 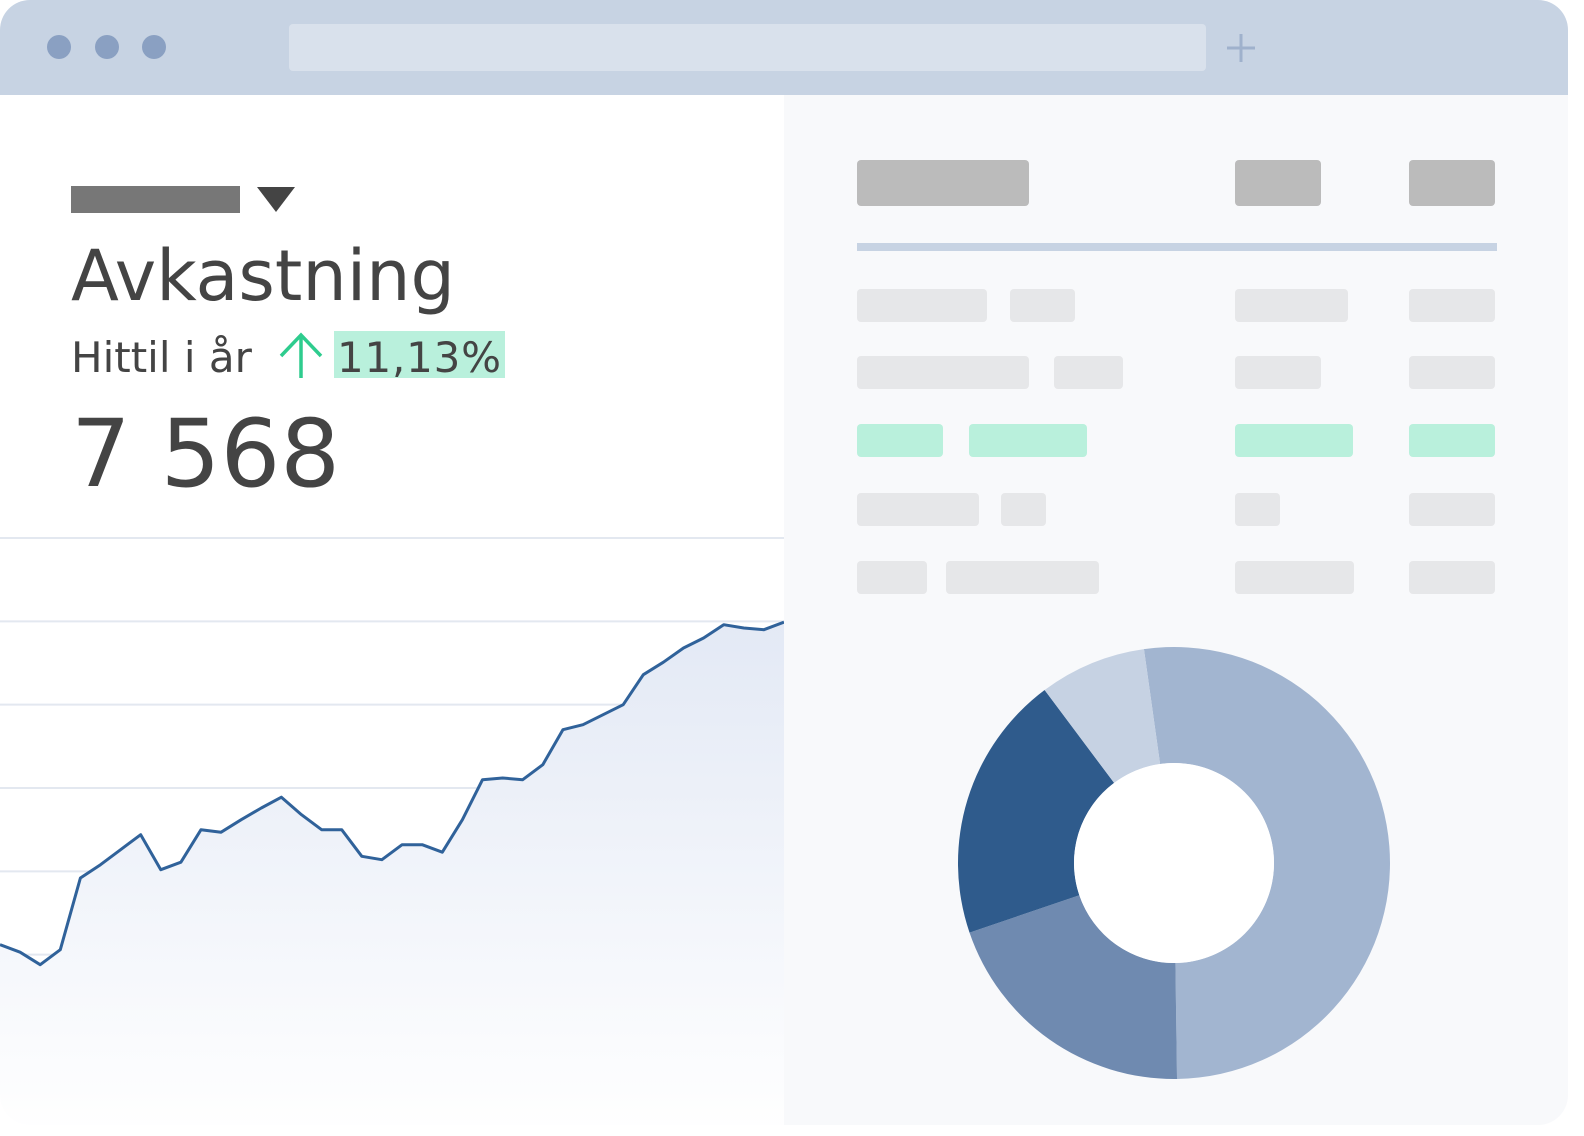 I want to click on divider, so click(x=1177, y=247).